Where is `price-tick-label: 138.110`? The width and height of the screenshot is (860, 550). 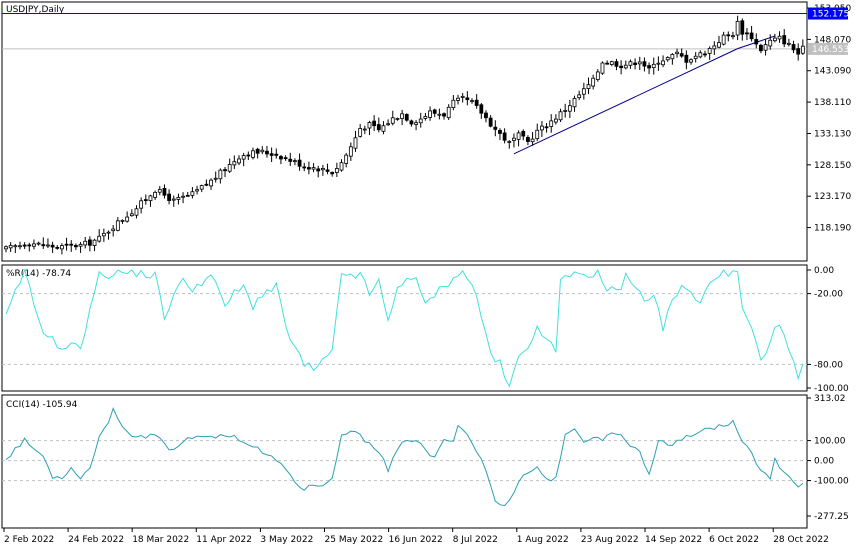
price-tick-label: 138.110 is located at coordinates (832, 103).